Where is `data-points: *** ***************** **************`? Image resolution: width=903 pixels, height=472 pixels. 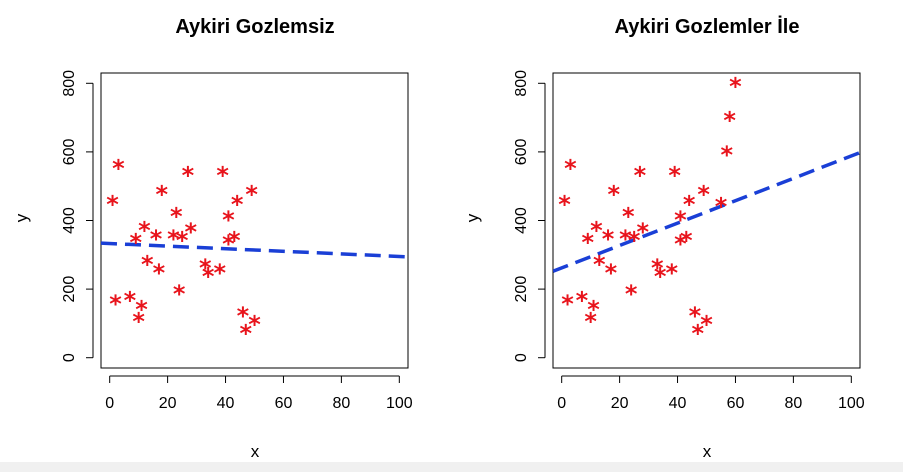 data-points: *** ***************** ************** is located at coordinates (650, 209).